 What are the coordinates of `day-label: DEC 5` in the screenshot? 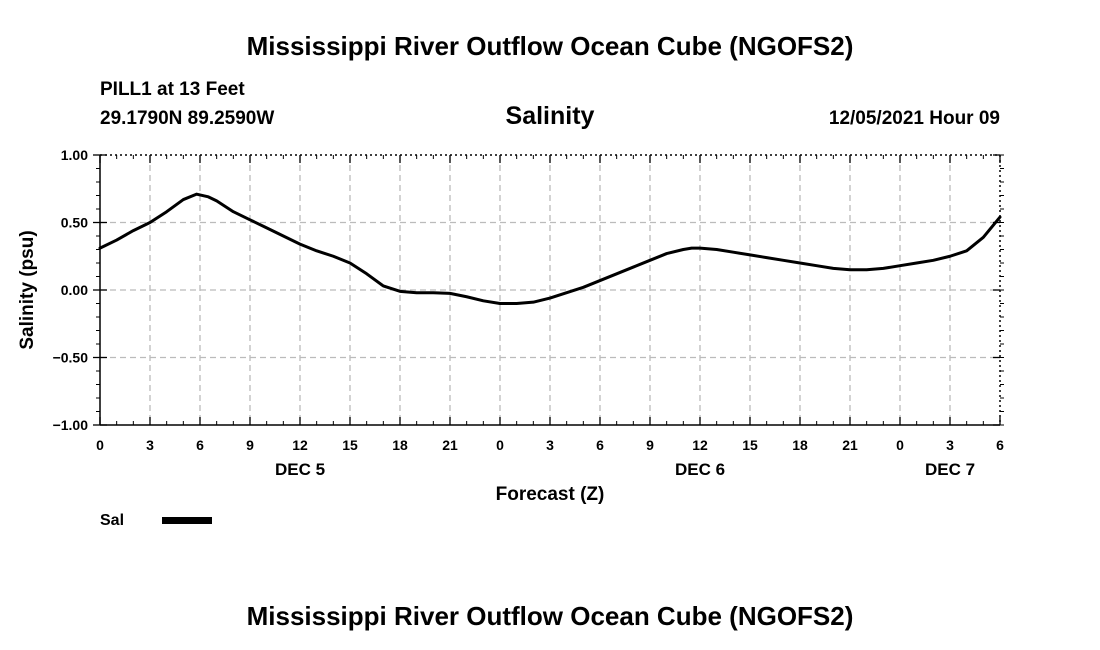 It's located at (300, 469).